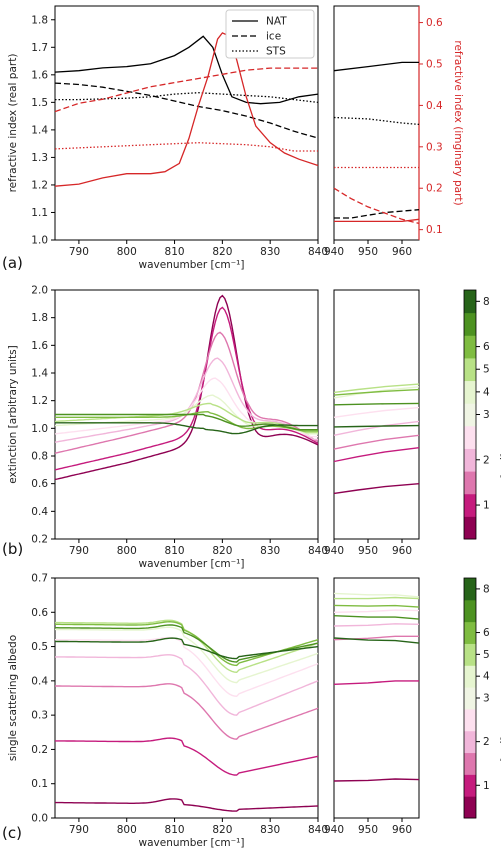 Image resolution: width=501 pixels, height=850 pixels. What do you see at coordinates (376, 121) in the screenshot?
I see `series-line-sts-left-right-range` at bounding box center [376, 121].